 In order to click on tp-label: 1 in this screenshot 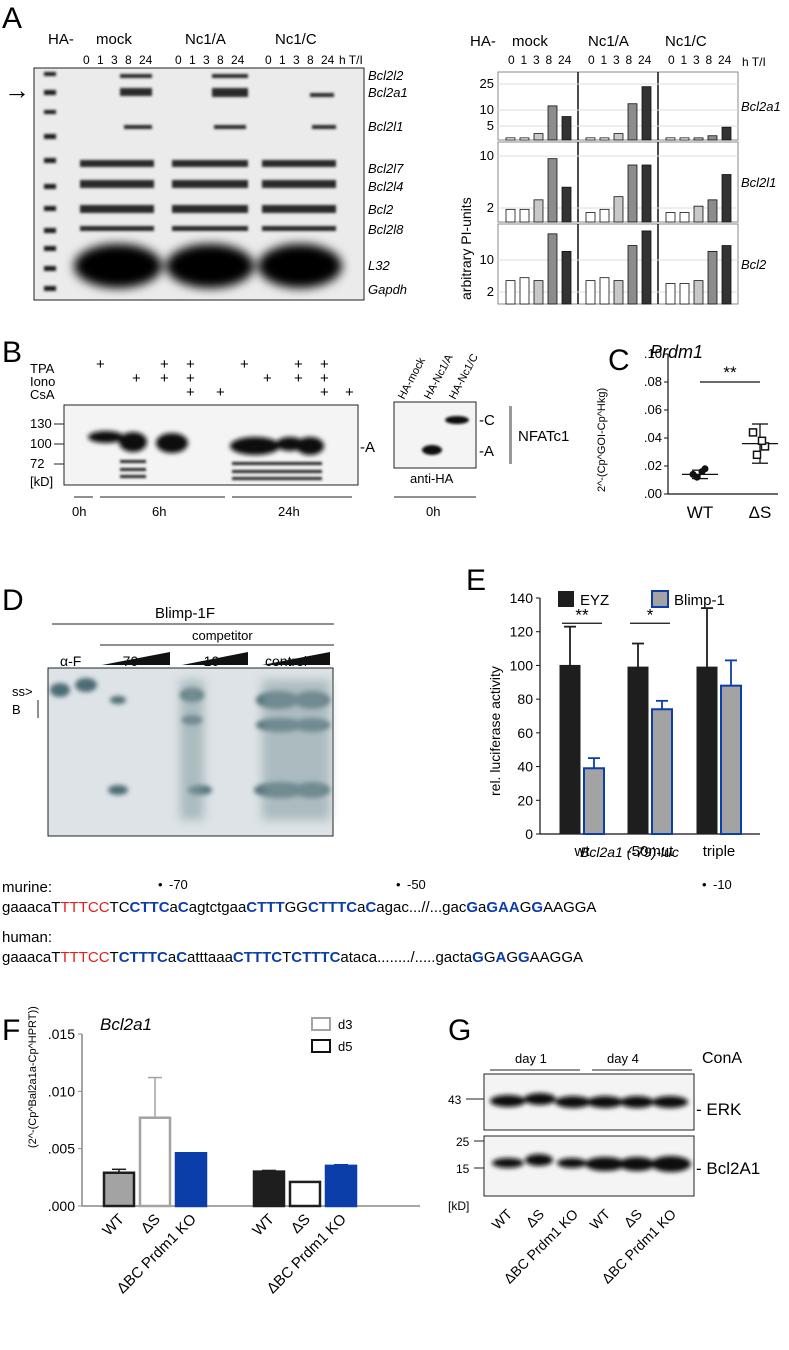, I will do `click(192, 60)`.